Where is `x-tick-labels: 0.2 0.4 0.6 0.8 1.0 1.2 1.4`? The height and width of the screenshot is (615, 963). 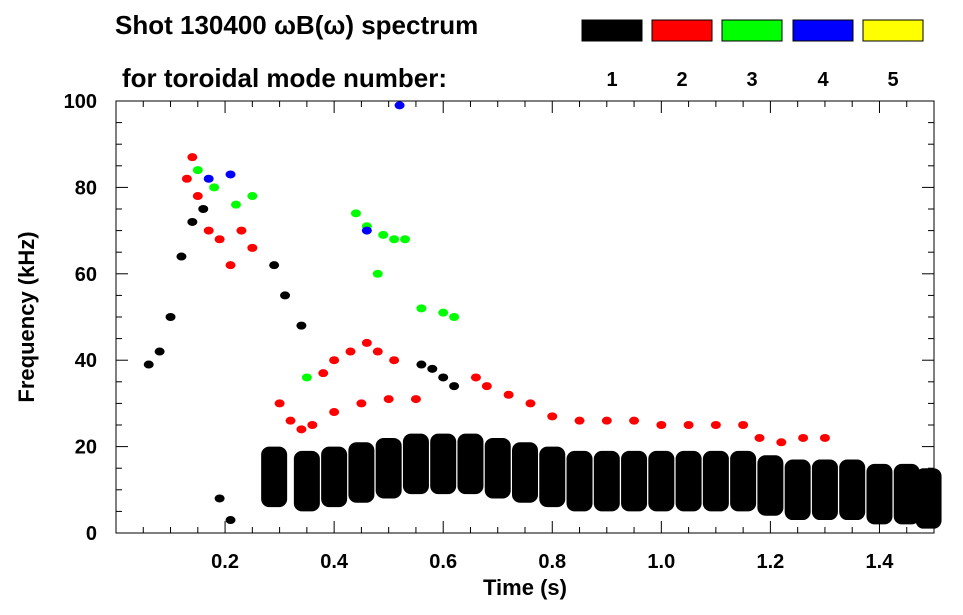
x-tick-labels: 0.2 0.4 0.6 0.8 1.0 1.2 1.4 is located at coordinates (552, 562).